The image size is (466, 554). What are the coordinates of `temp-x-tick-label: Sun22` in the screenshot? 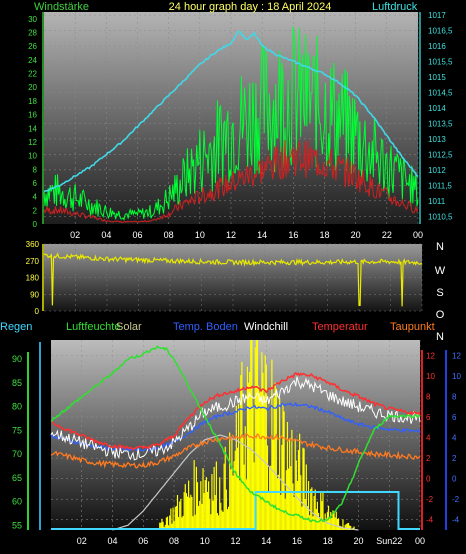 It's located at (389, 541).